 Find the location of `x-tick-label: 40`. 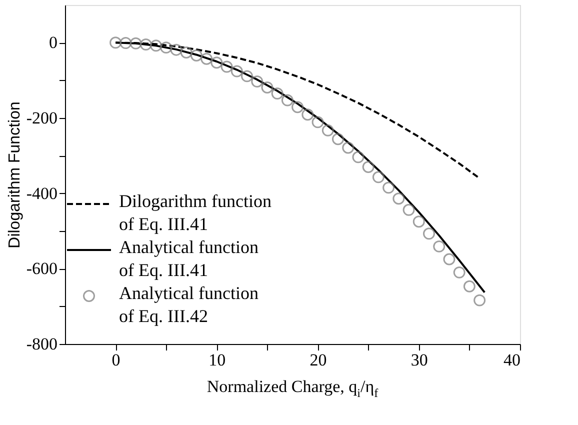

x-tick-label: 40 is located at coordinates (512, 360).